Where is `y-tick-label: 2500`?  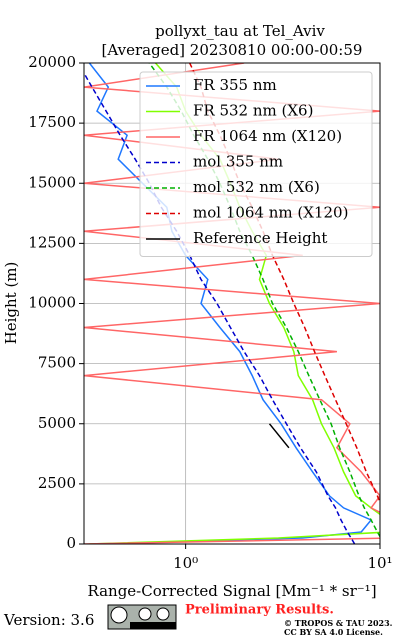
y-tick-label: 2500 is located at coordinates (57, 483).